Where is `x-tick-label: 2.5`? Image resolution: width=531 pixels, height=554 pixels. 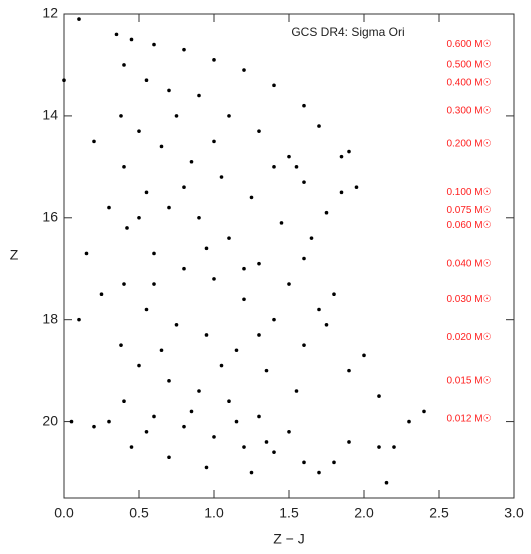
x-tick-label: 2.5 is located at coordinates (439, 513).